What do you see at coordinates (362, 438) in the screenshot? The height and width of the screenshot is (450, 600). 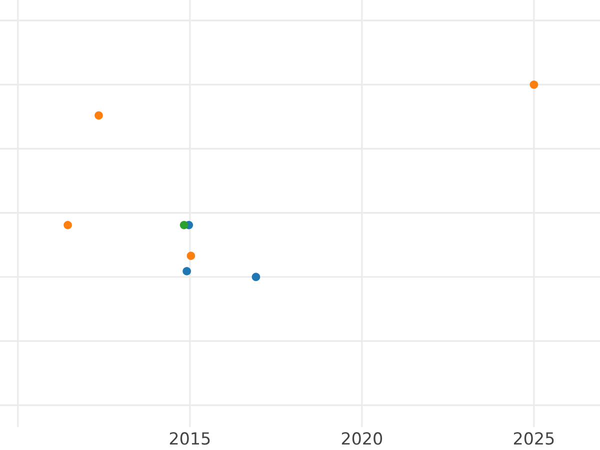 I see `x-tick-label: 2020` at bounding box center [362, 438].